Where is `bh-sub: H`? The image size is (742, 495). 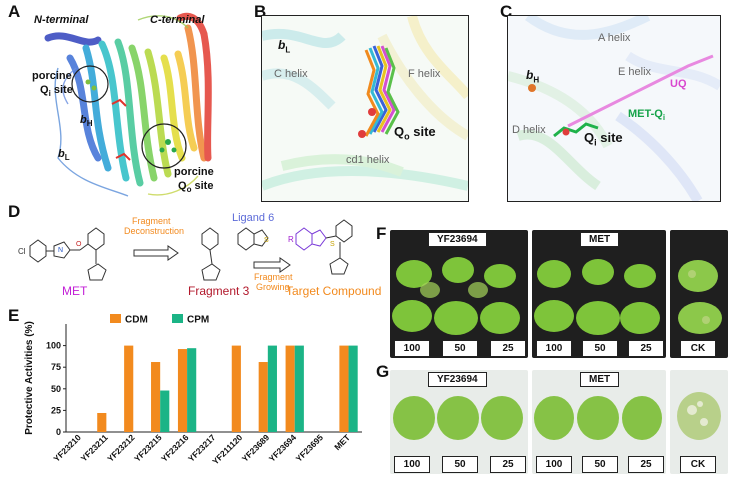 bh-sub: H is located at coordinates (89, 124).